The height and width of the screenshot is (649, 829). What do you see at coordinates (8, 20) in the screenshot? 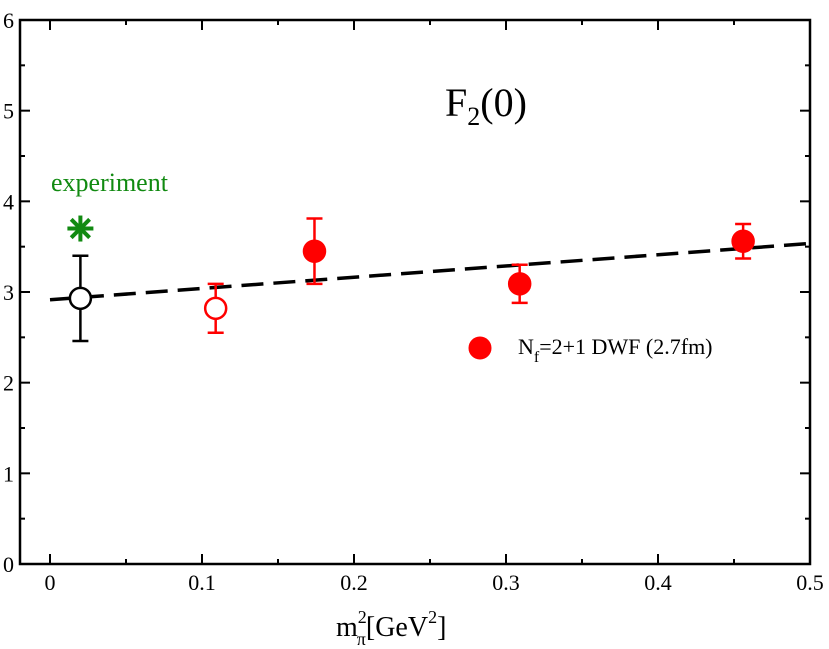
I see `y-tick-label: 6` at bounding box center [8, 20].